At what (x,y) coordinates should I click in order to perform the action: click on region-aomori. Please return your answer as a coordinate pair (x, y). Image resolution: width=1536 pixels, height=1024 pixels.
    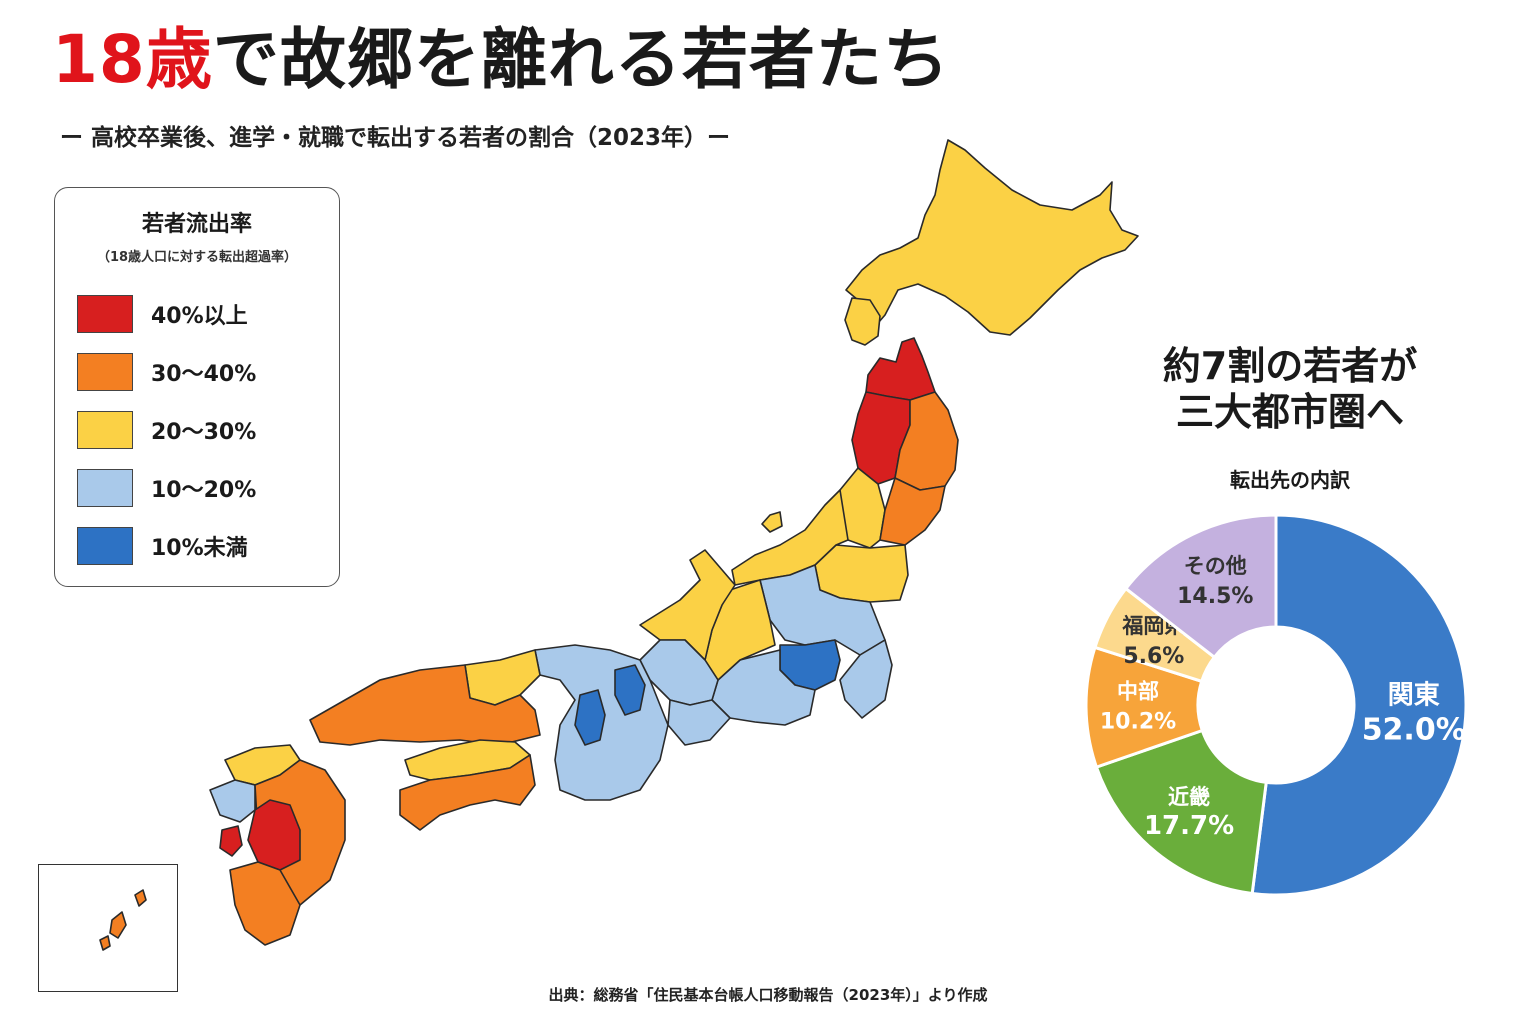
    Looking at the image, I should click on (900, 369).